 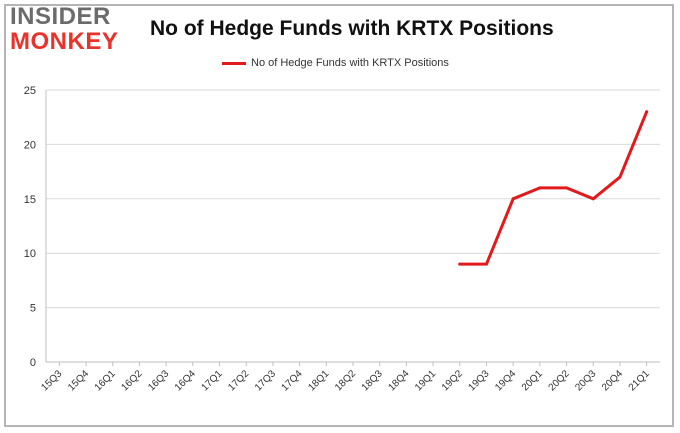 What do you see at coordinates (318, 380) in the screenshot?
I see `x-tick-label: 18Q1` at bounding box center [318, 380].